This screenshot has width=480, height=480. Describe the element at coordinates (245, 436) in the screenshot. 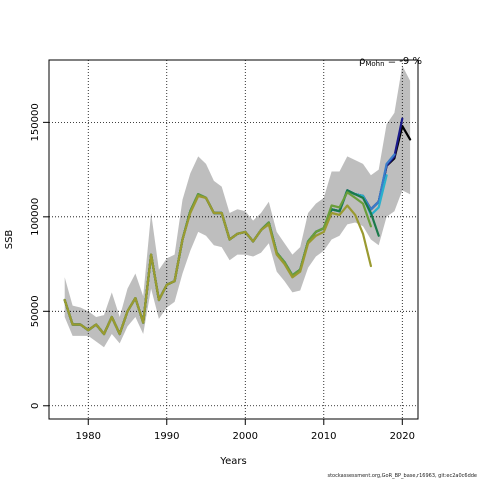

I see `x-tick-label: 2000` at that location.